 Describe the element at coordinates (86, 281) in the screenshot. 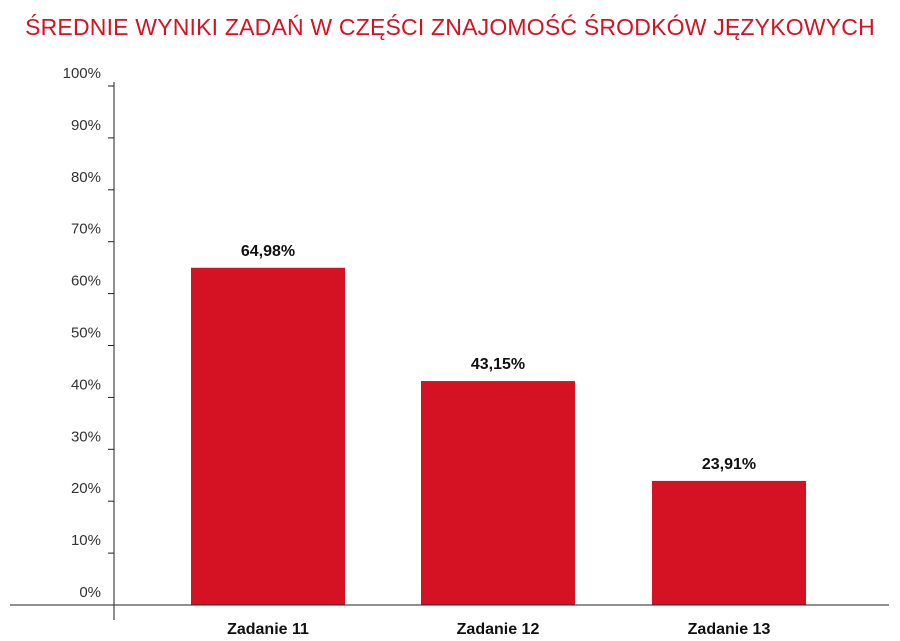

I see `y-tick-label: 60%` at that location.